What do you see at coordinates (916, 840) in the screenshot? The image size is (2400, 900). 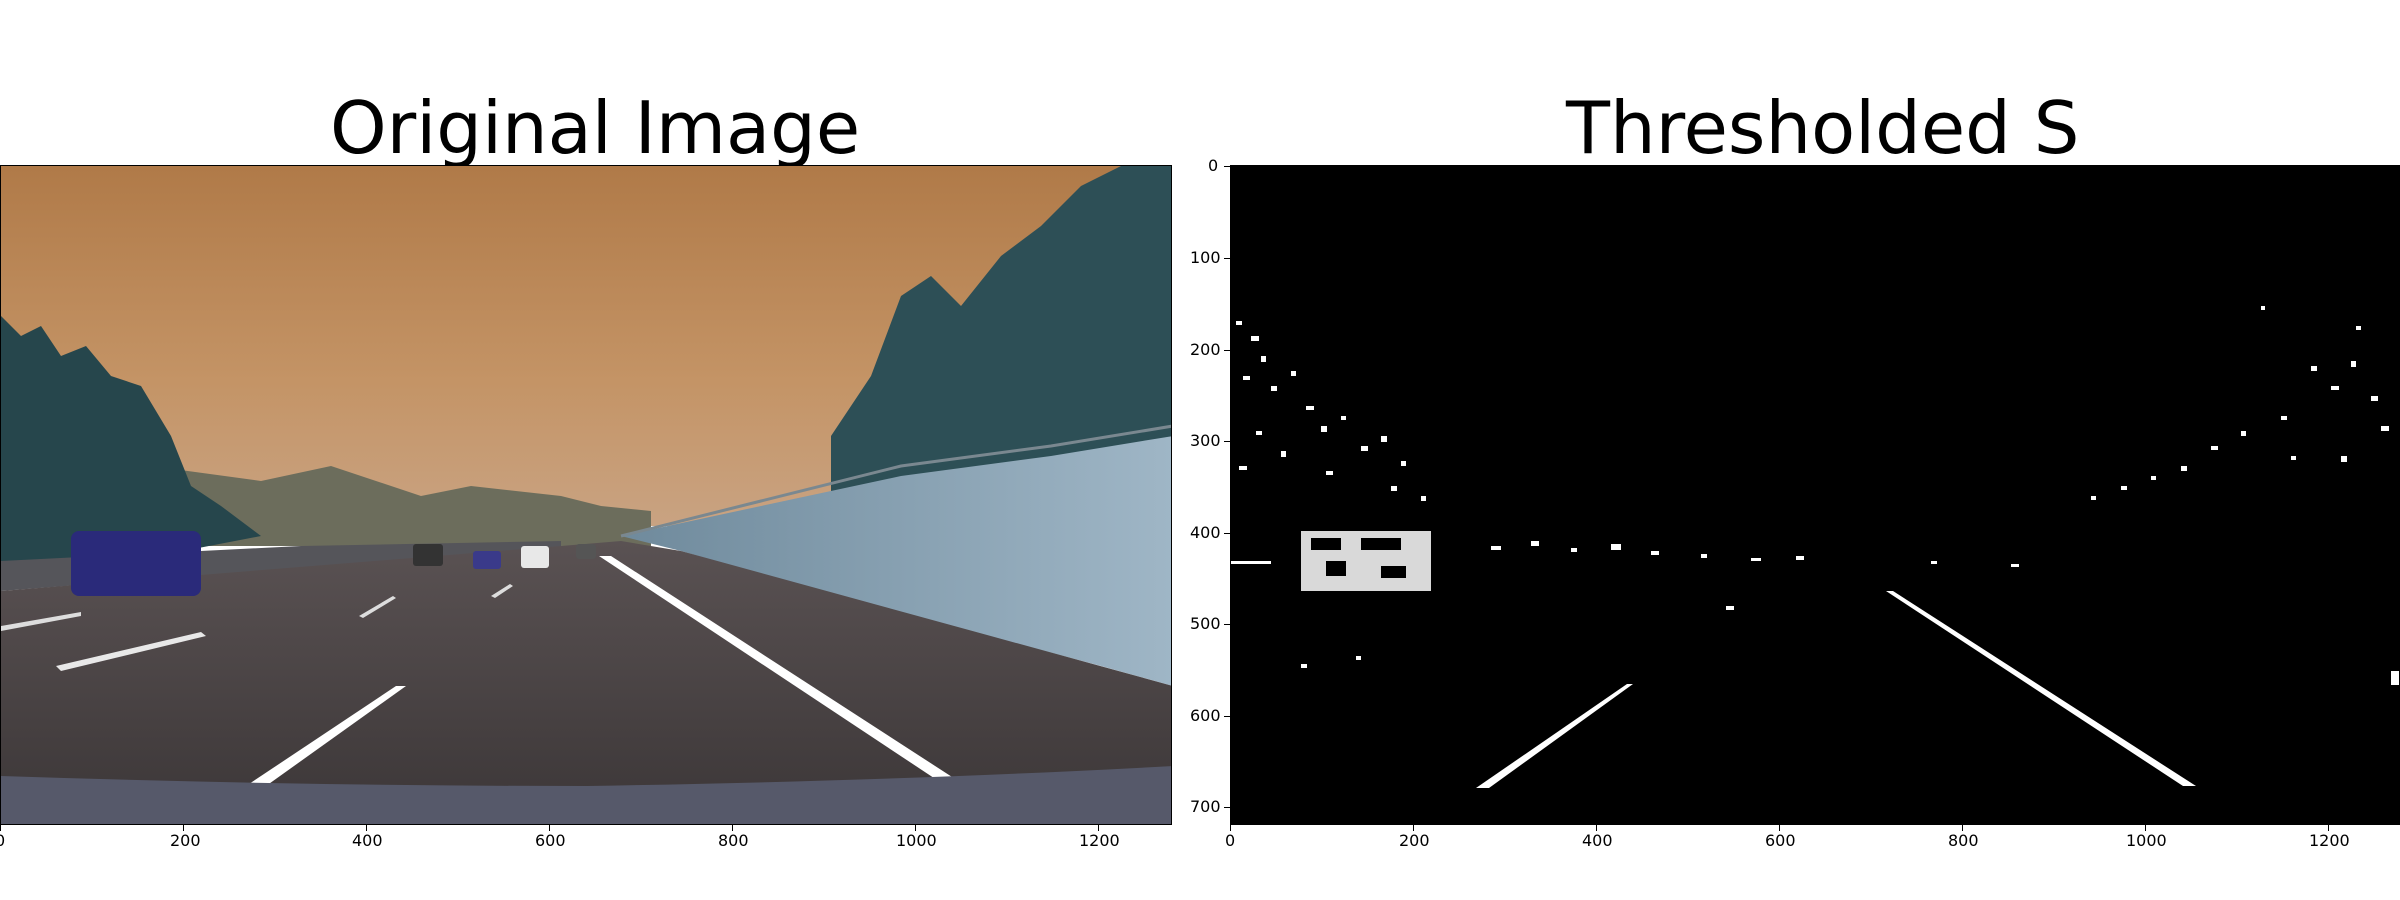 I see `left-x-tick: 1000` at bounding box center [916, 840].